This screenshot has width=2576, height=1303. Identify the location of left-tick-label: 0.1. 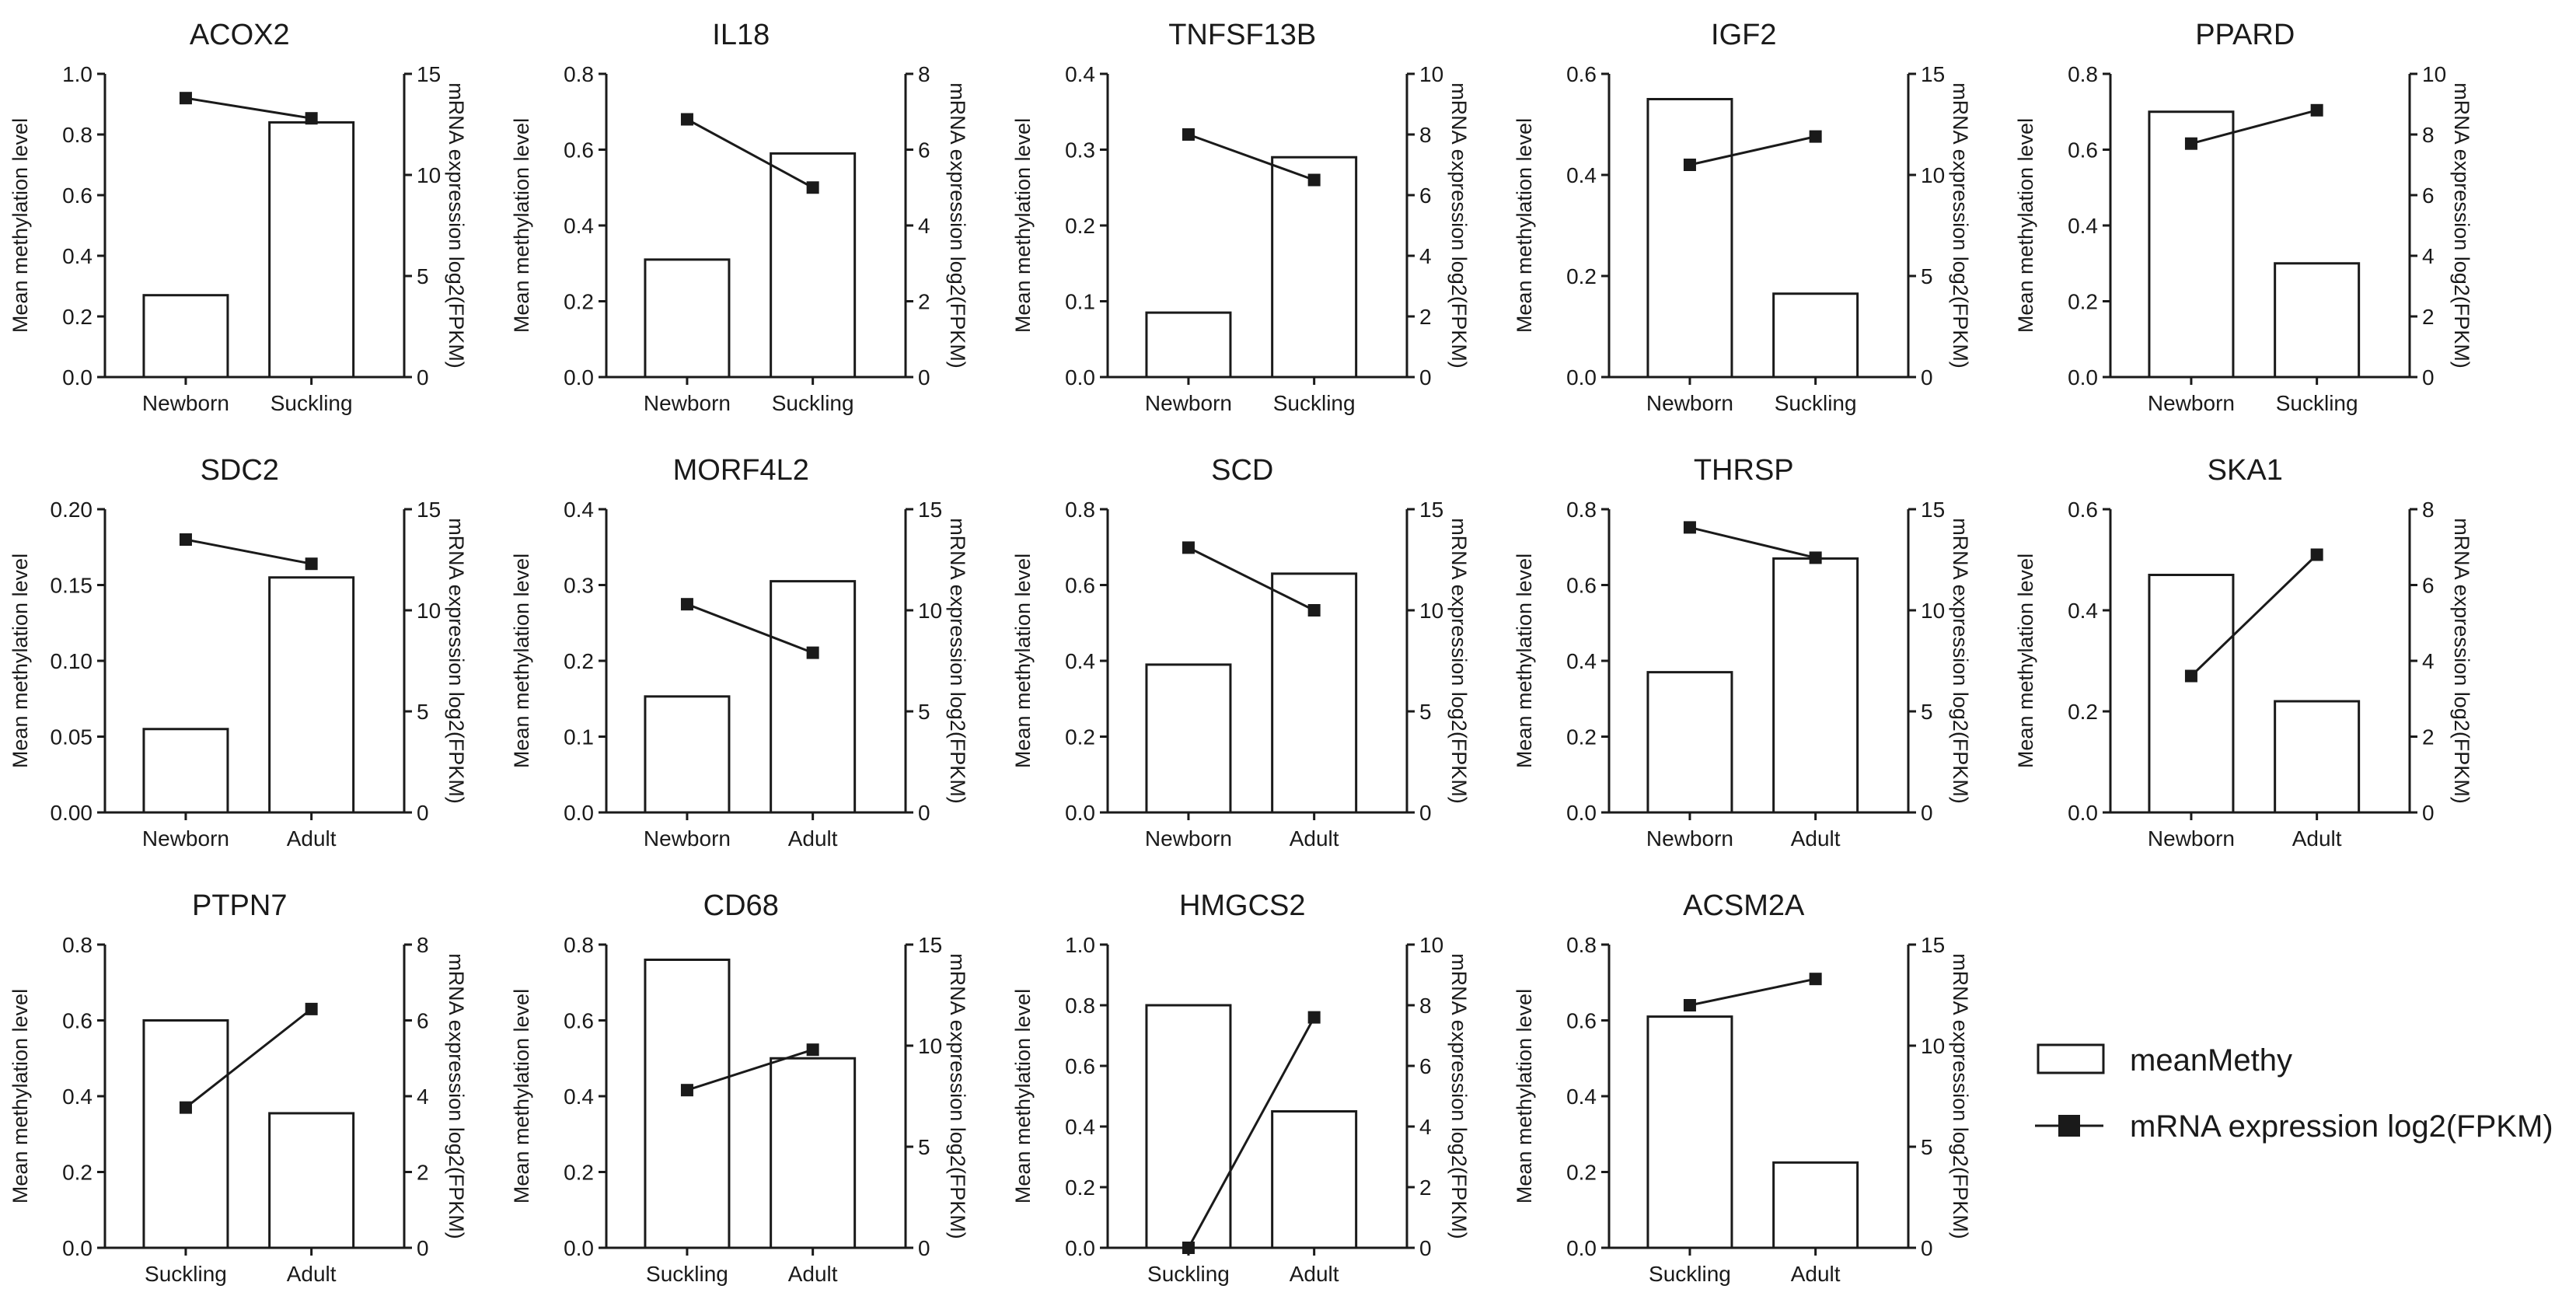
(1080, 302).